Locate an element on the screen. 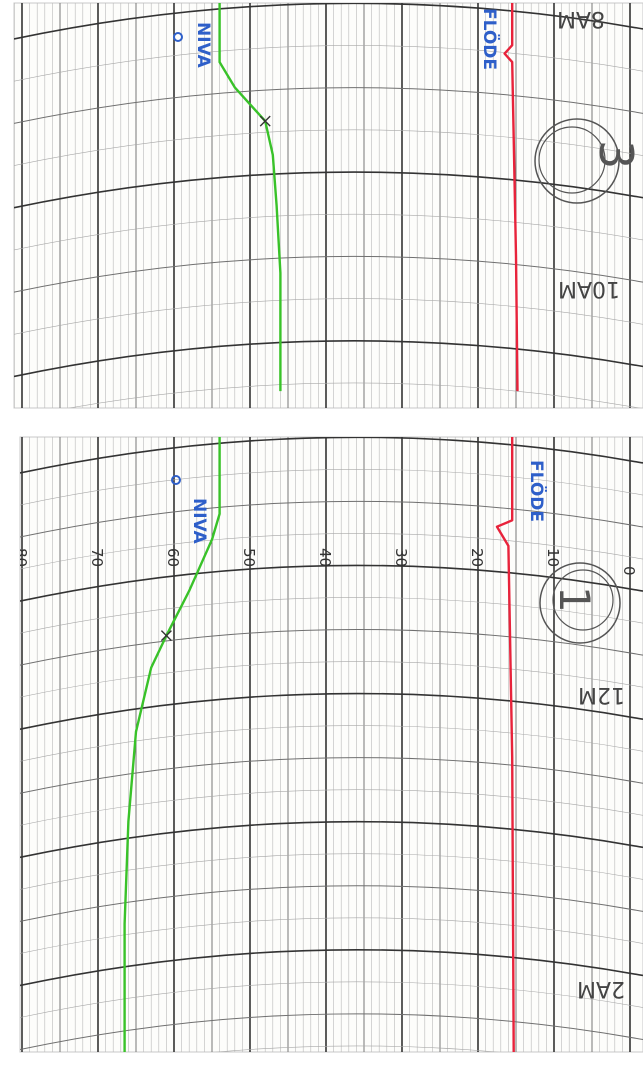 This screenshot has height=1084, width=643. panel-number-circle-3: 3 is located at coordinates (588, 161).